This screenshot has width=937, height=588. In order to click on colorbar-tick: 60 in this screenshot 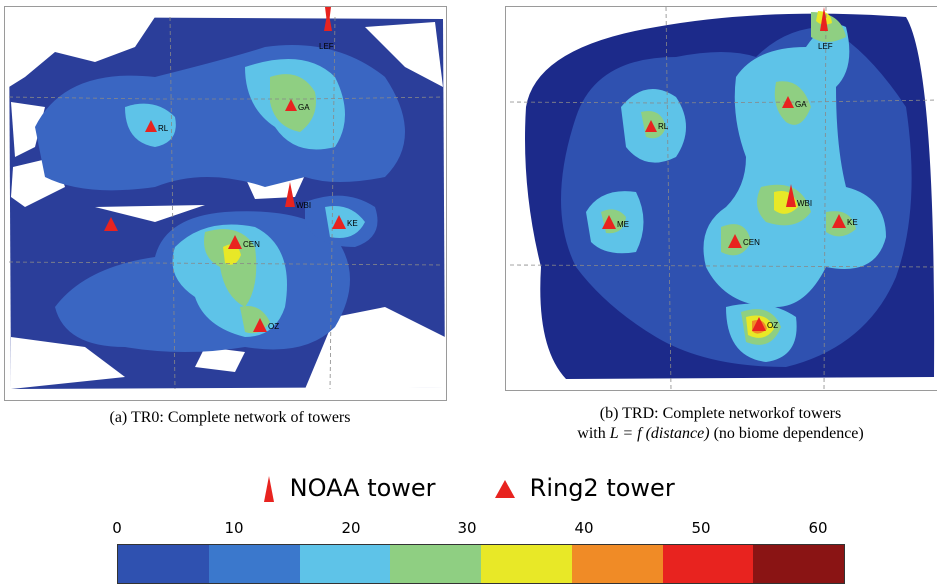, I will do `click(818, 528)`.